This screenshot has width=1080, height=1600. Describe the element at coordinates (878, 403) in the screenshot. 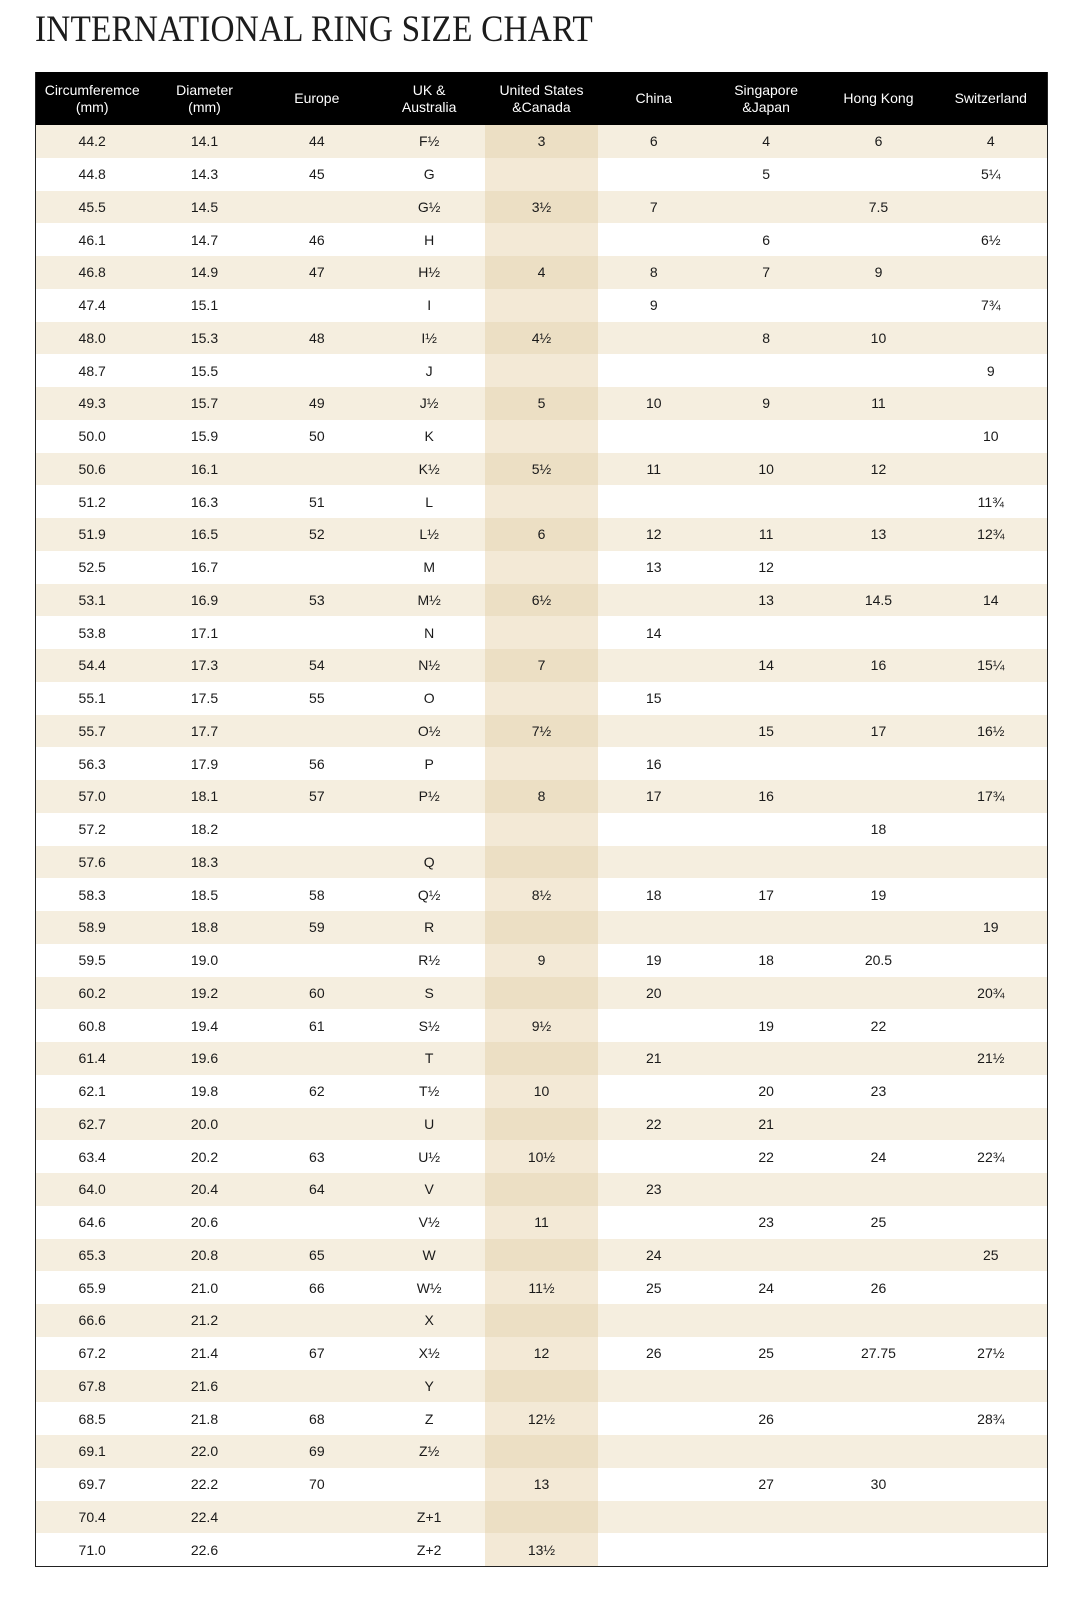

I see `table-cell: 11` at that location.